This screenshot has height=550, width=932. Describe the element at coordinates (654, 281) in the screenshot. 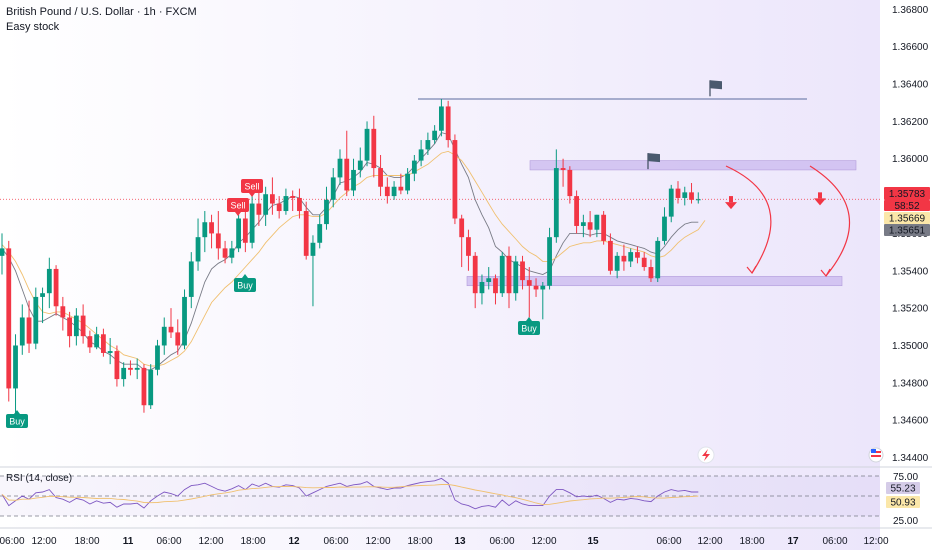

I see `demand-zone` at that location.